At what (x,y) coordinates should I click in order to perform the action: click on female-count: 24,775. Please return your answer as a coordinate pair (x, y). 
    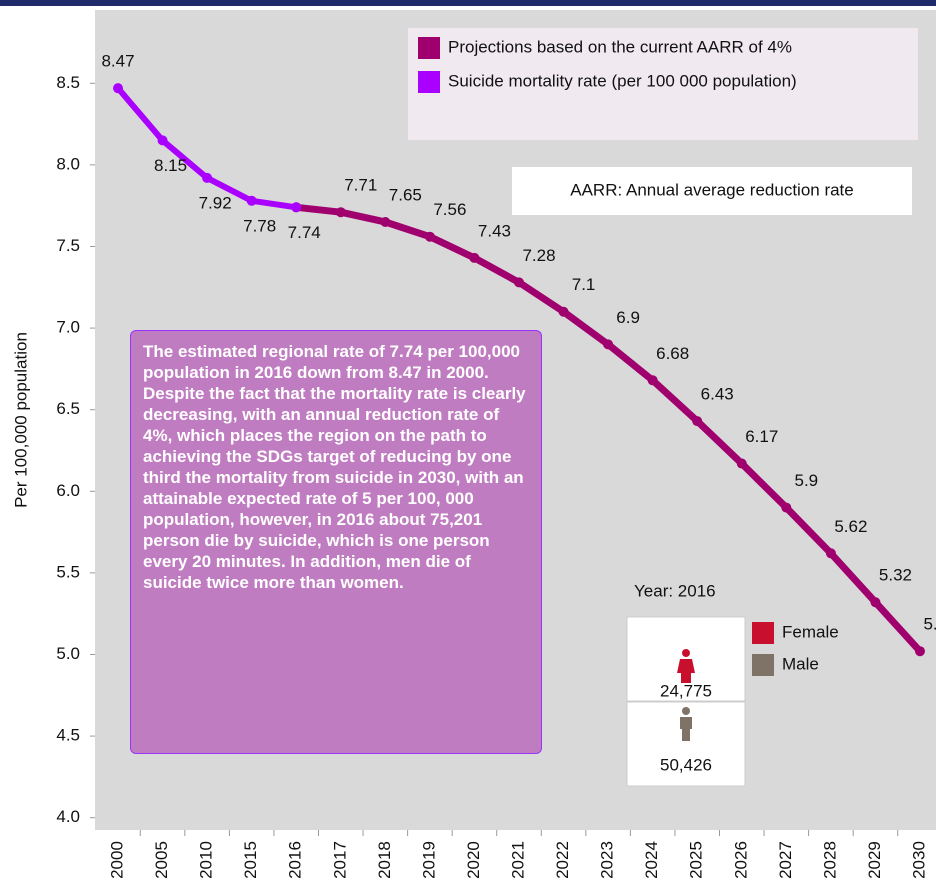
    Looking at the image, I should click on (686, 690).